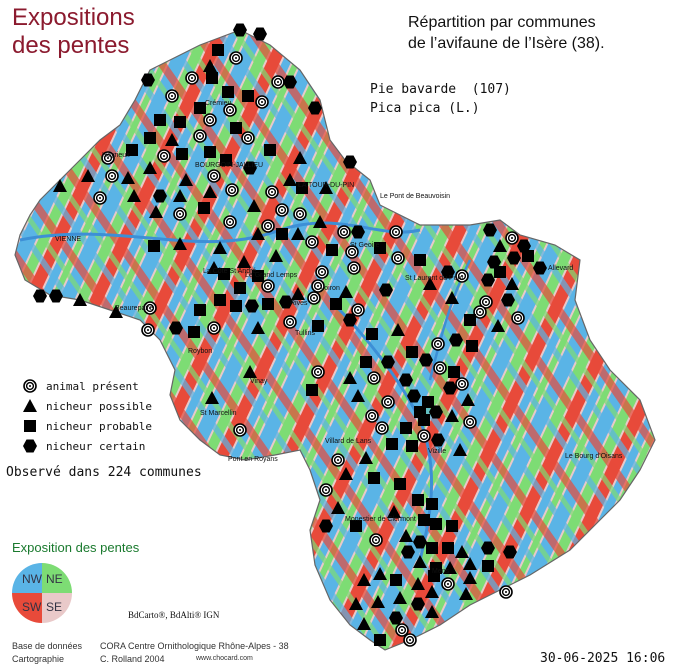  Describe the element at coordinates (305, 333) in the screenshot. I see `town-label: Tullins` at that location.